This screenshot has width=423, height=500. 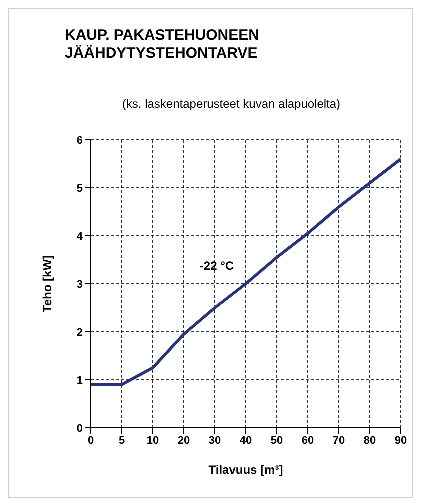 I want to click on x-tick-label: 80, so click(x=370, y=440).